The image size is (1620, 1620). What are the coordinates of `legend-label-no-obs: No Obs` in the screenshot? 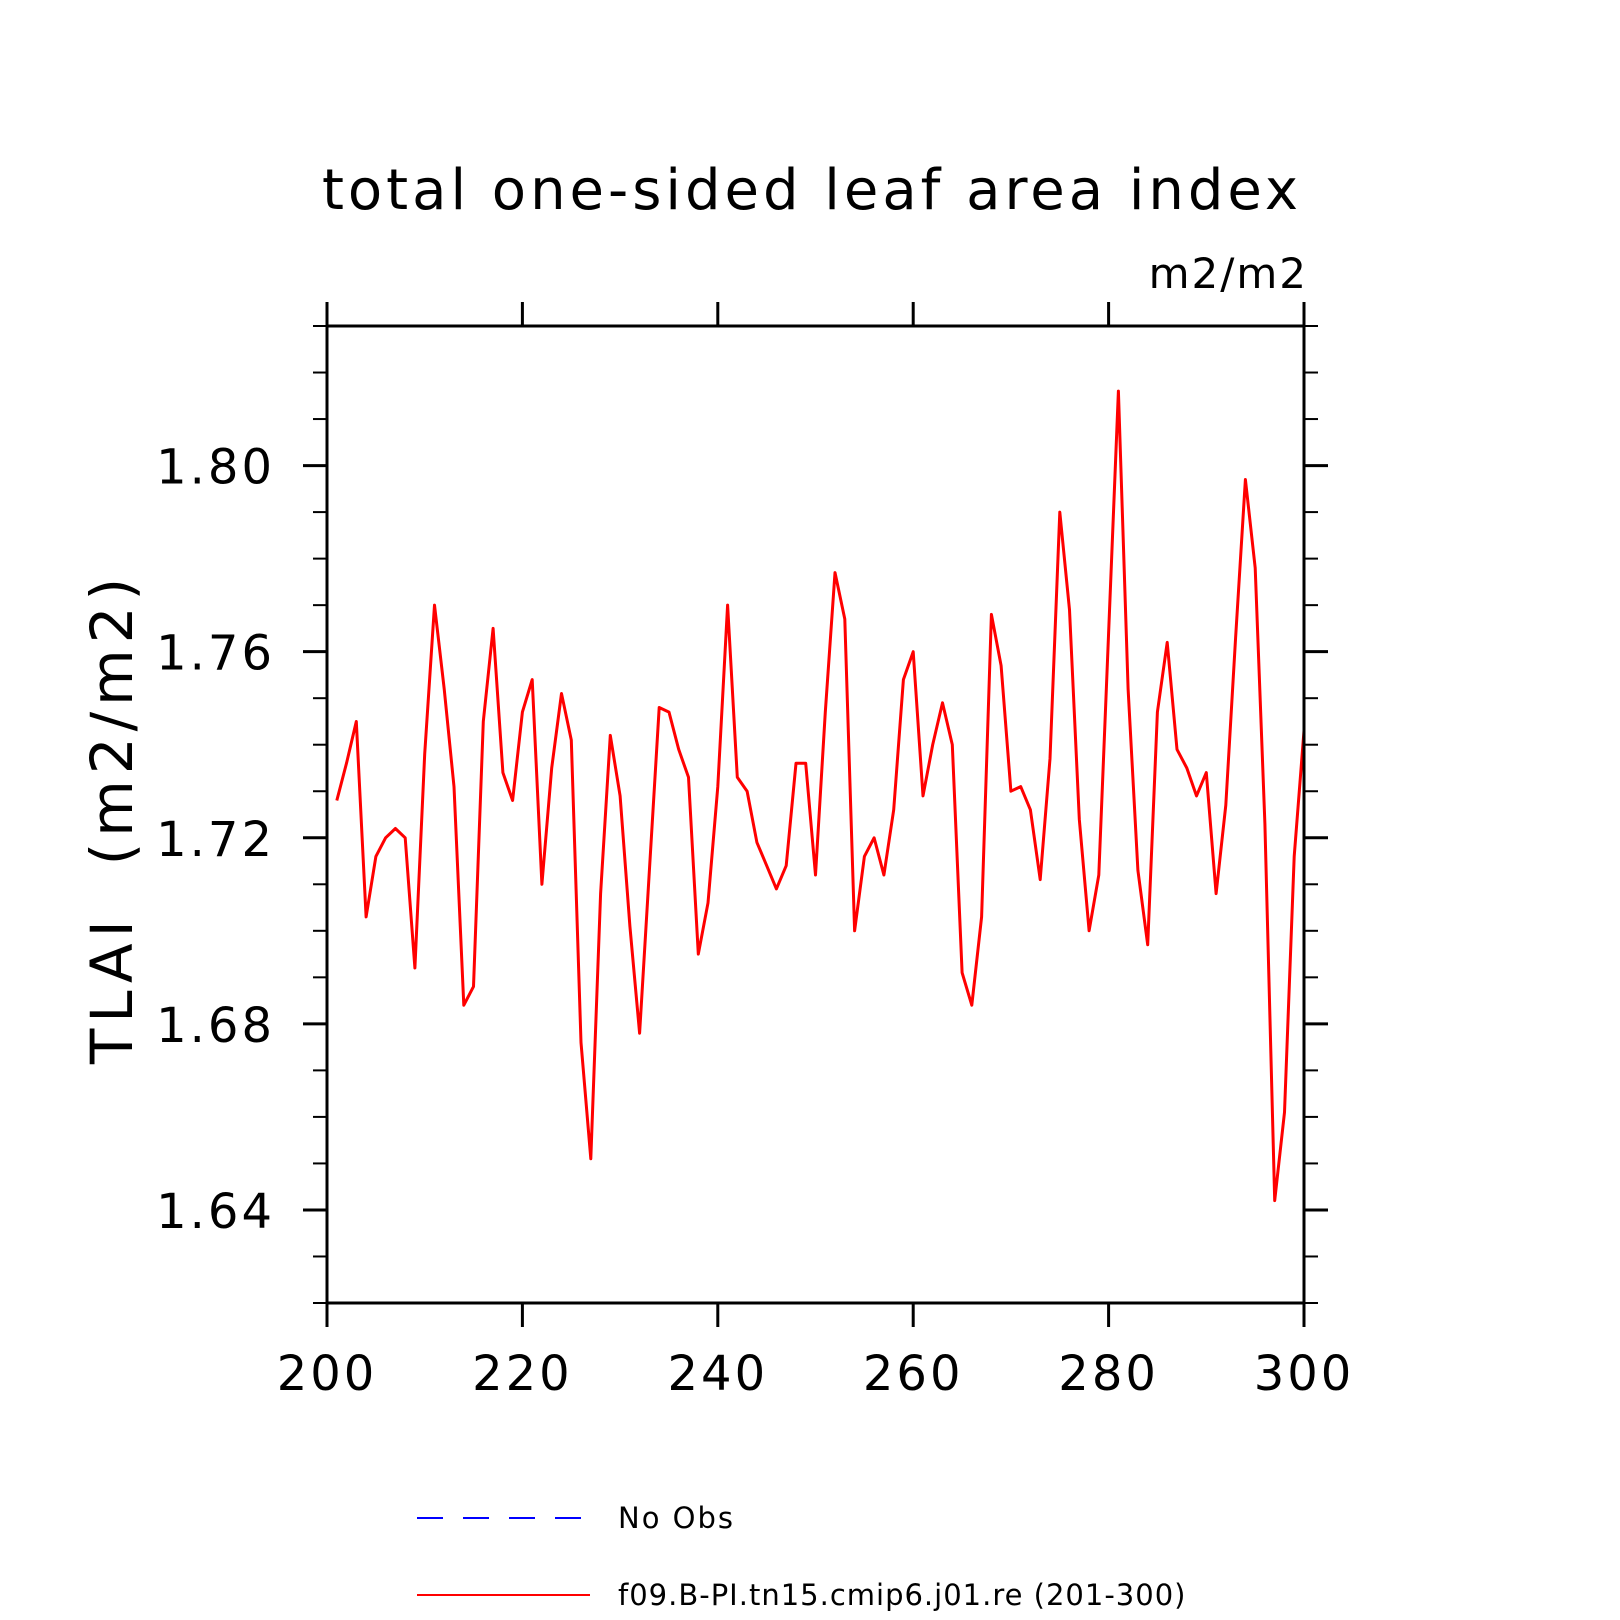 It's located at (676, 1518).